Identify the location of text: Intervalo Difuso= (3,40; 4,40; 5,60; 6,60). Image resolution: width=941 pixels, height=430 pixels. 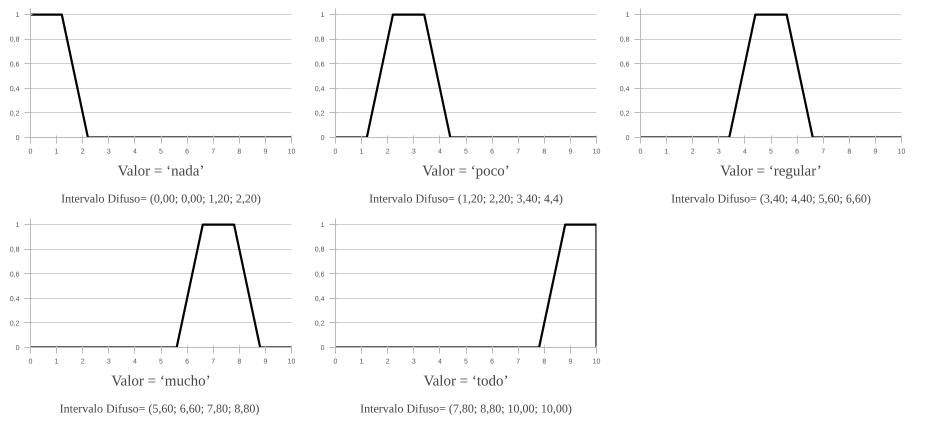
(771, 199).